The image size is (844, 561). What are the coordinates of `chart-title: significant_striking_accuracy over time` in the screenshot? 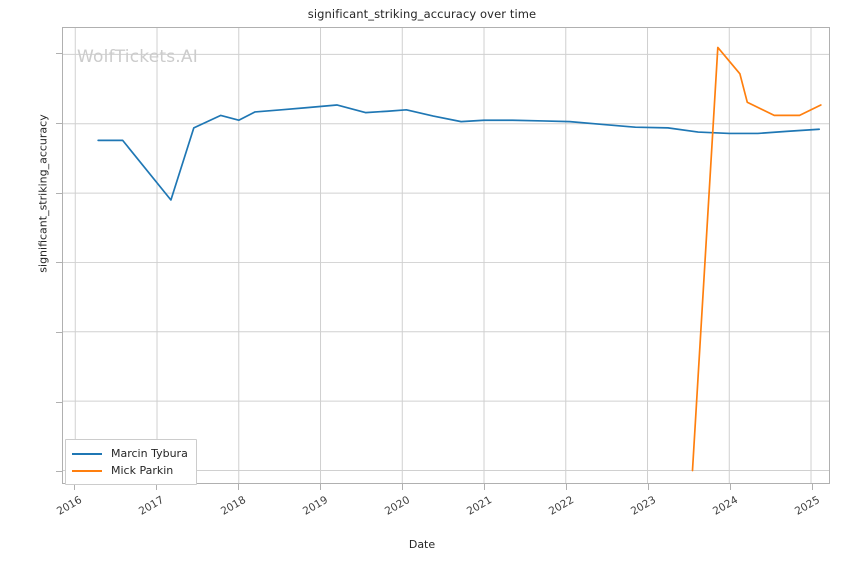 It's located at (422, 14).